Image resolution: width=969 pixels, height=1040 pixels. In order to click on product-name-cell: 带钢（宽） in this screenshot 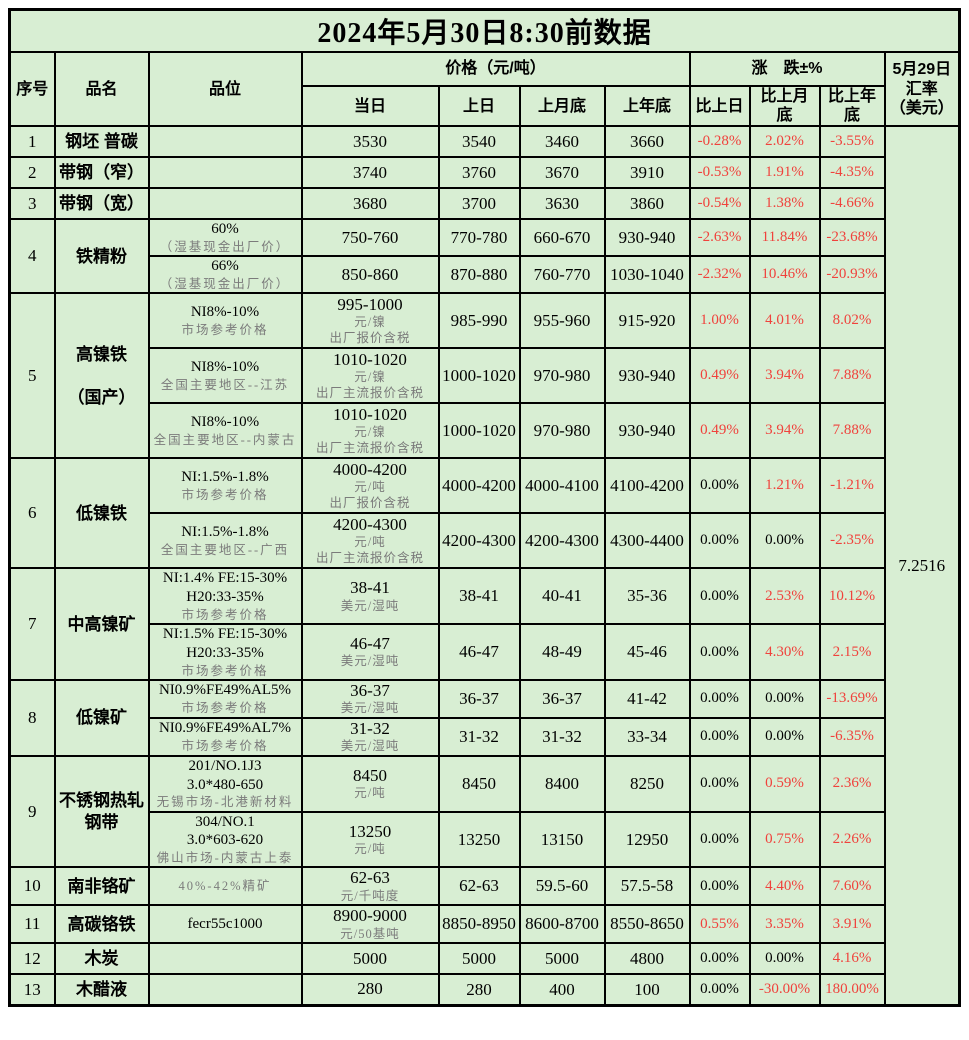, I will do `click(101, 204)`.